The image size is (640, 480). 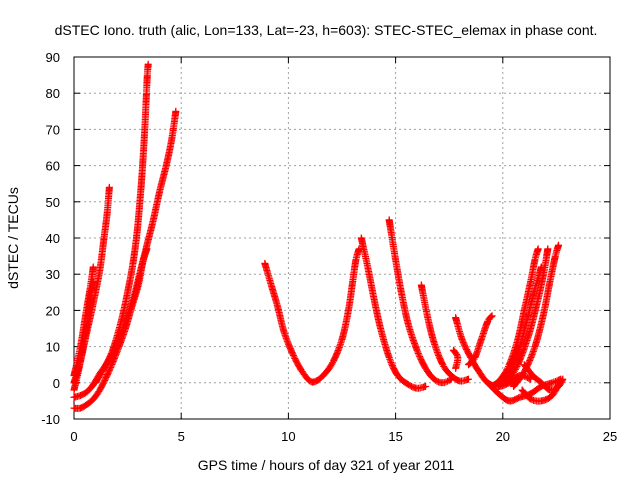 What do you see at coordinates (541, 391) in the screenshot?
I see `series-arc20` at bounding box center [541, 391].